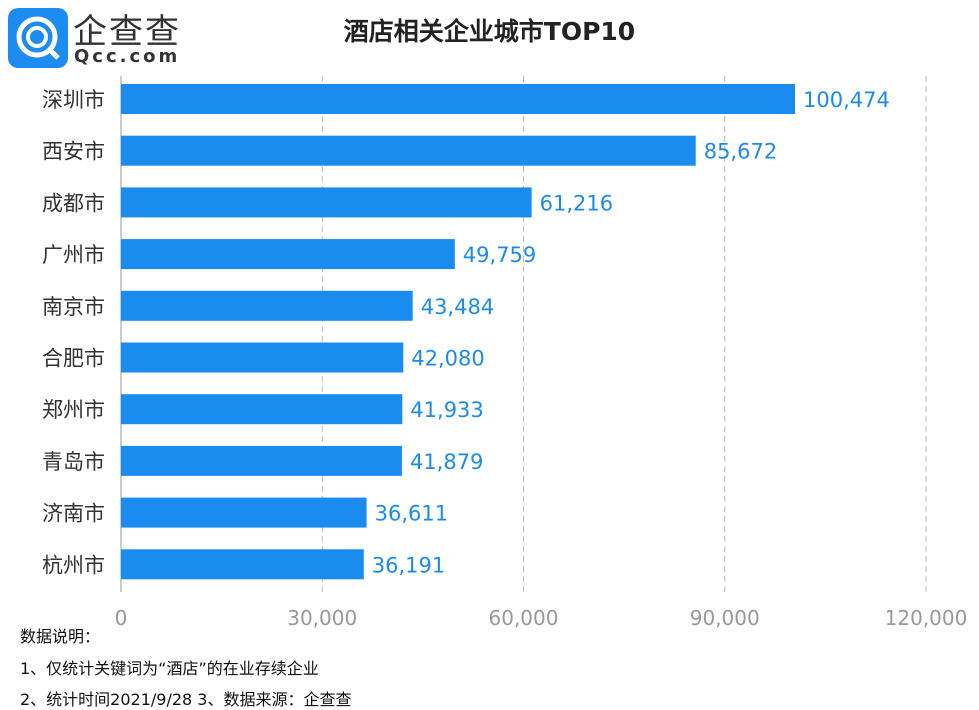  Describe the element at coordinates (408, 565) in the screenshot. I see `value-label: 36,191` at that location.